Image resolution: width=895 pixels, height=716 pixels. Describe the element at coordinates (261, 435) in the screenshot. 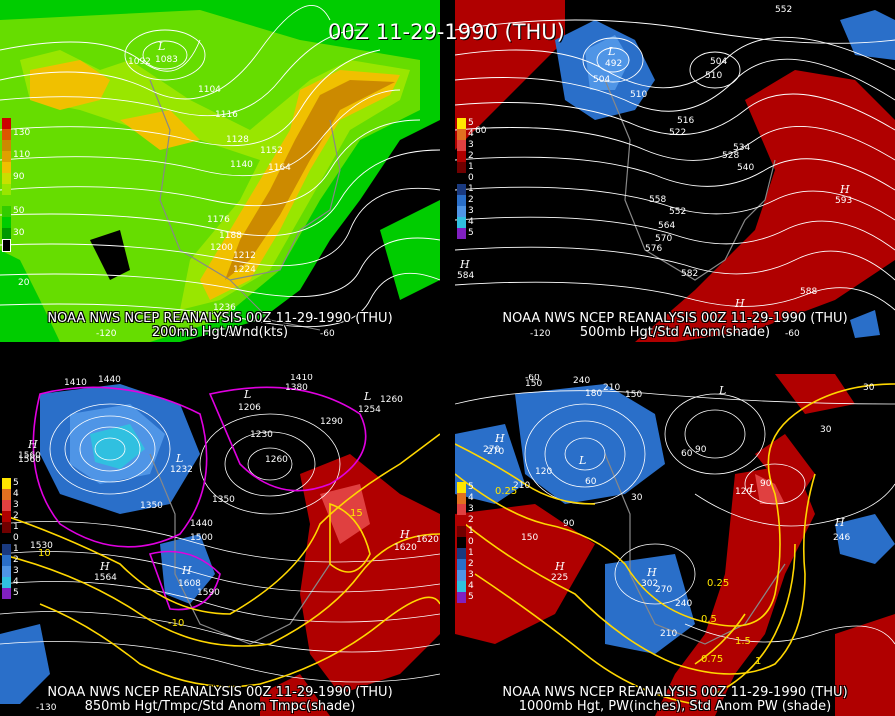

I see `contour-label: 1230` at that location.